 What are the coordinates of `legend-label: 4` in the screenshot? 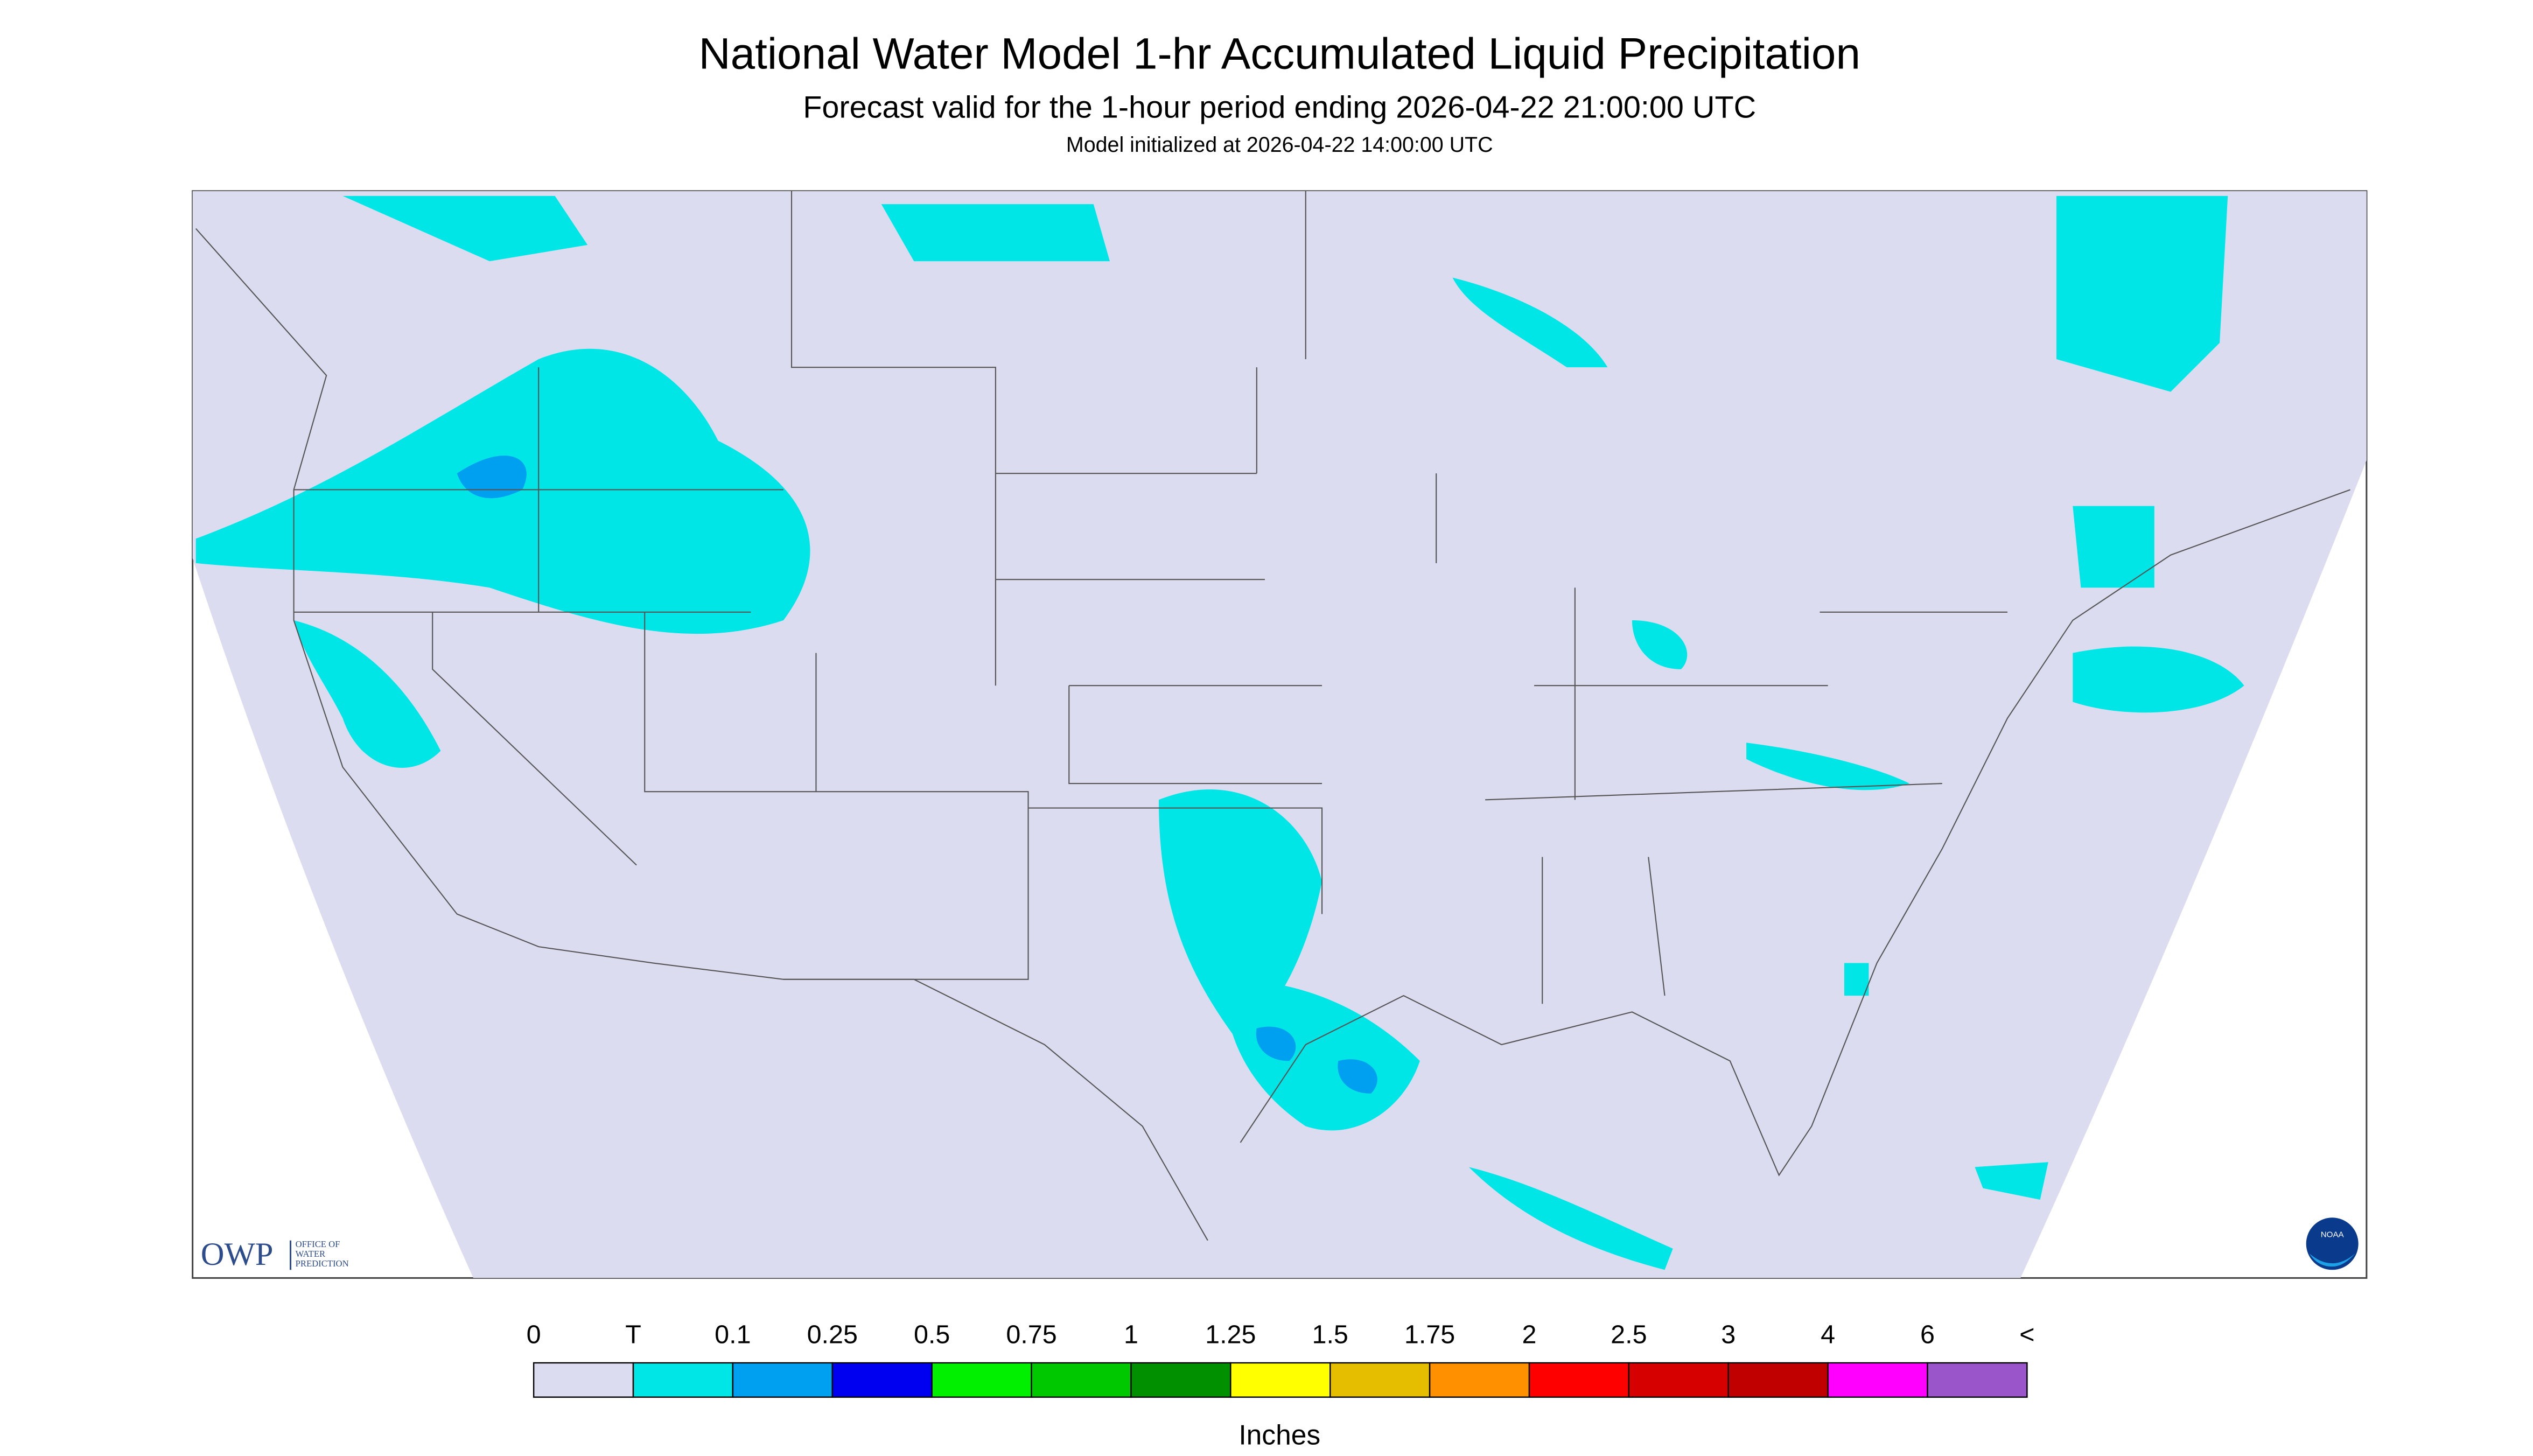 It's located at (1828, 1334).